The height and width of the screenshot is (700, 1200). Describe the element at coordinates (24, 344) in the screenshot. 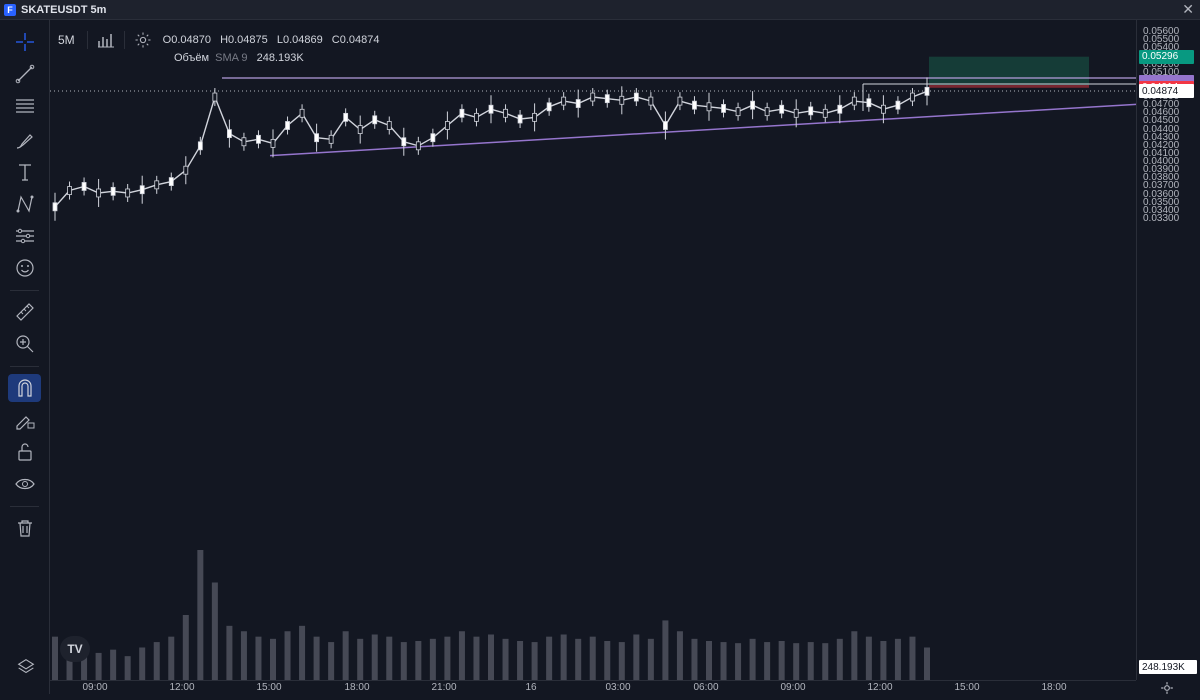

I see `zoom-in-icon` at that location.